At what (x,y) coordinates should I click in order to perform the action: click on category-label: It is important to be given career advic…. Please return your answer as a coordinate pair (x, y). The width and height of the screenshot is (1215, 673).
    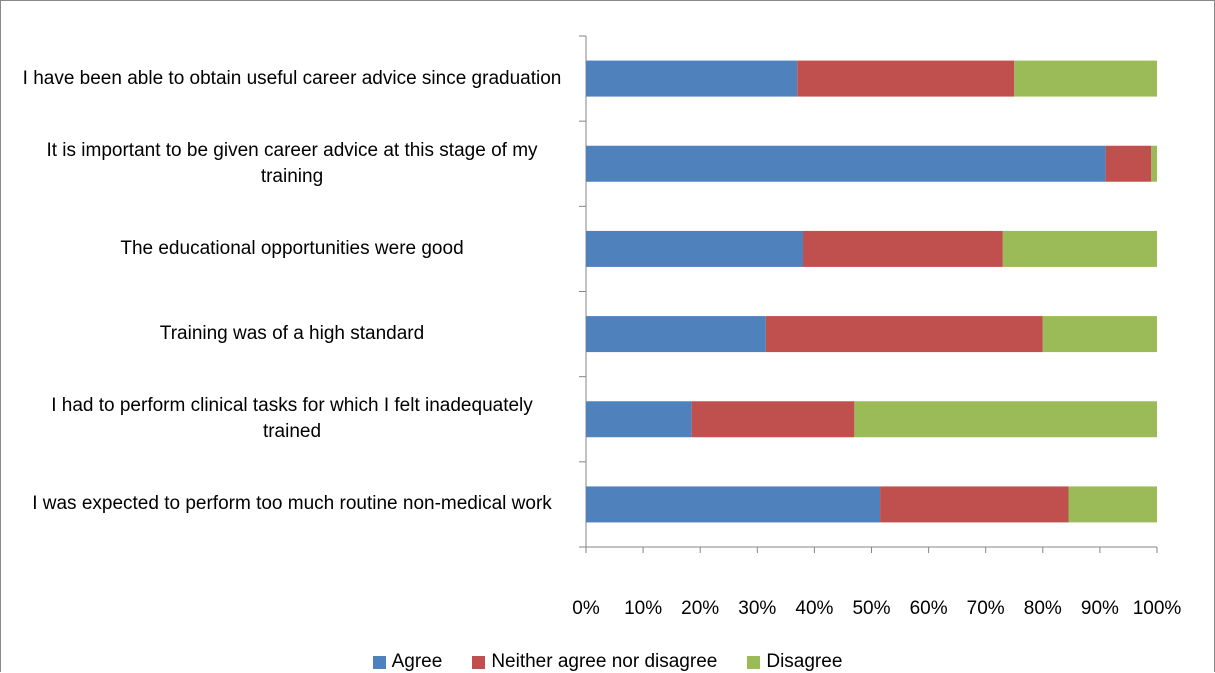
    Looking at the image, I should click on (292, 163).